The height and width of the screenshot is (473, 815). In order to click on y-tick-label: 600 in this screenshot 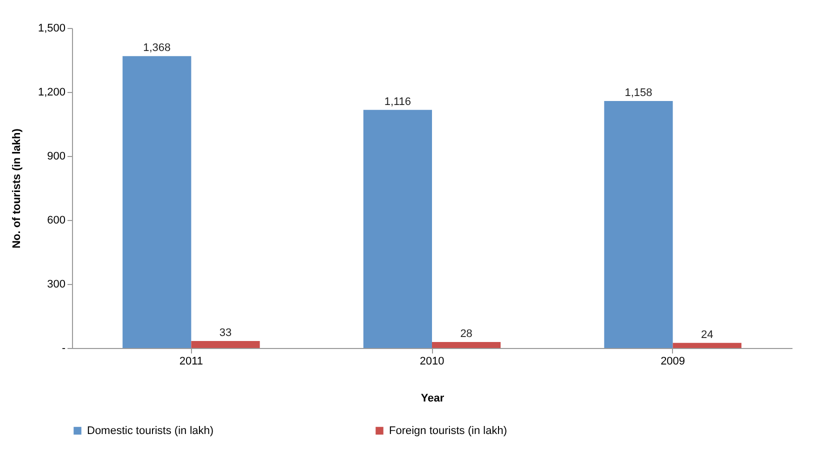, I will do `click(56, 220)`.